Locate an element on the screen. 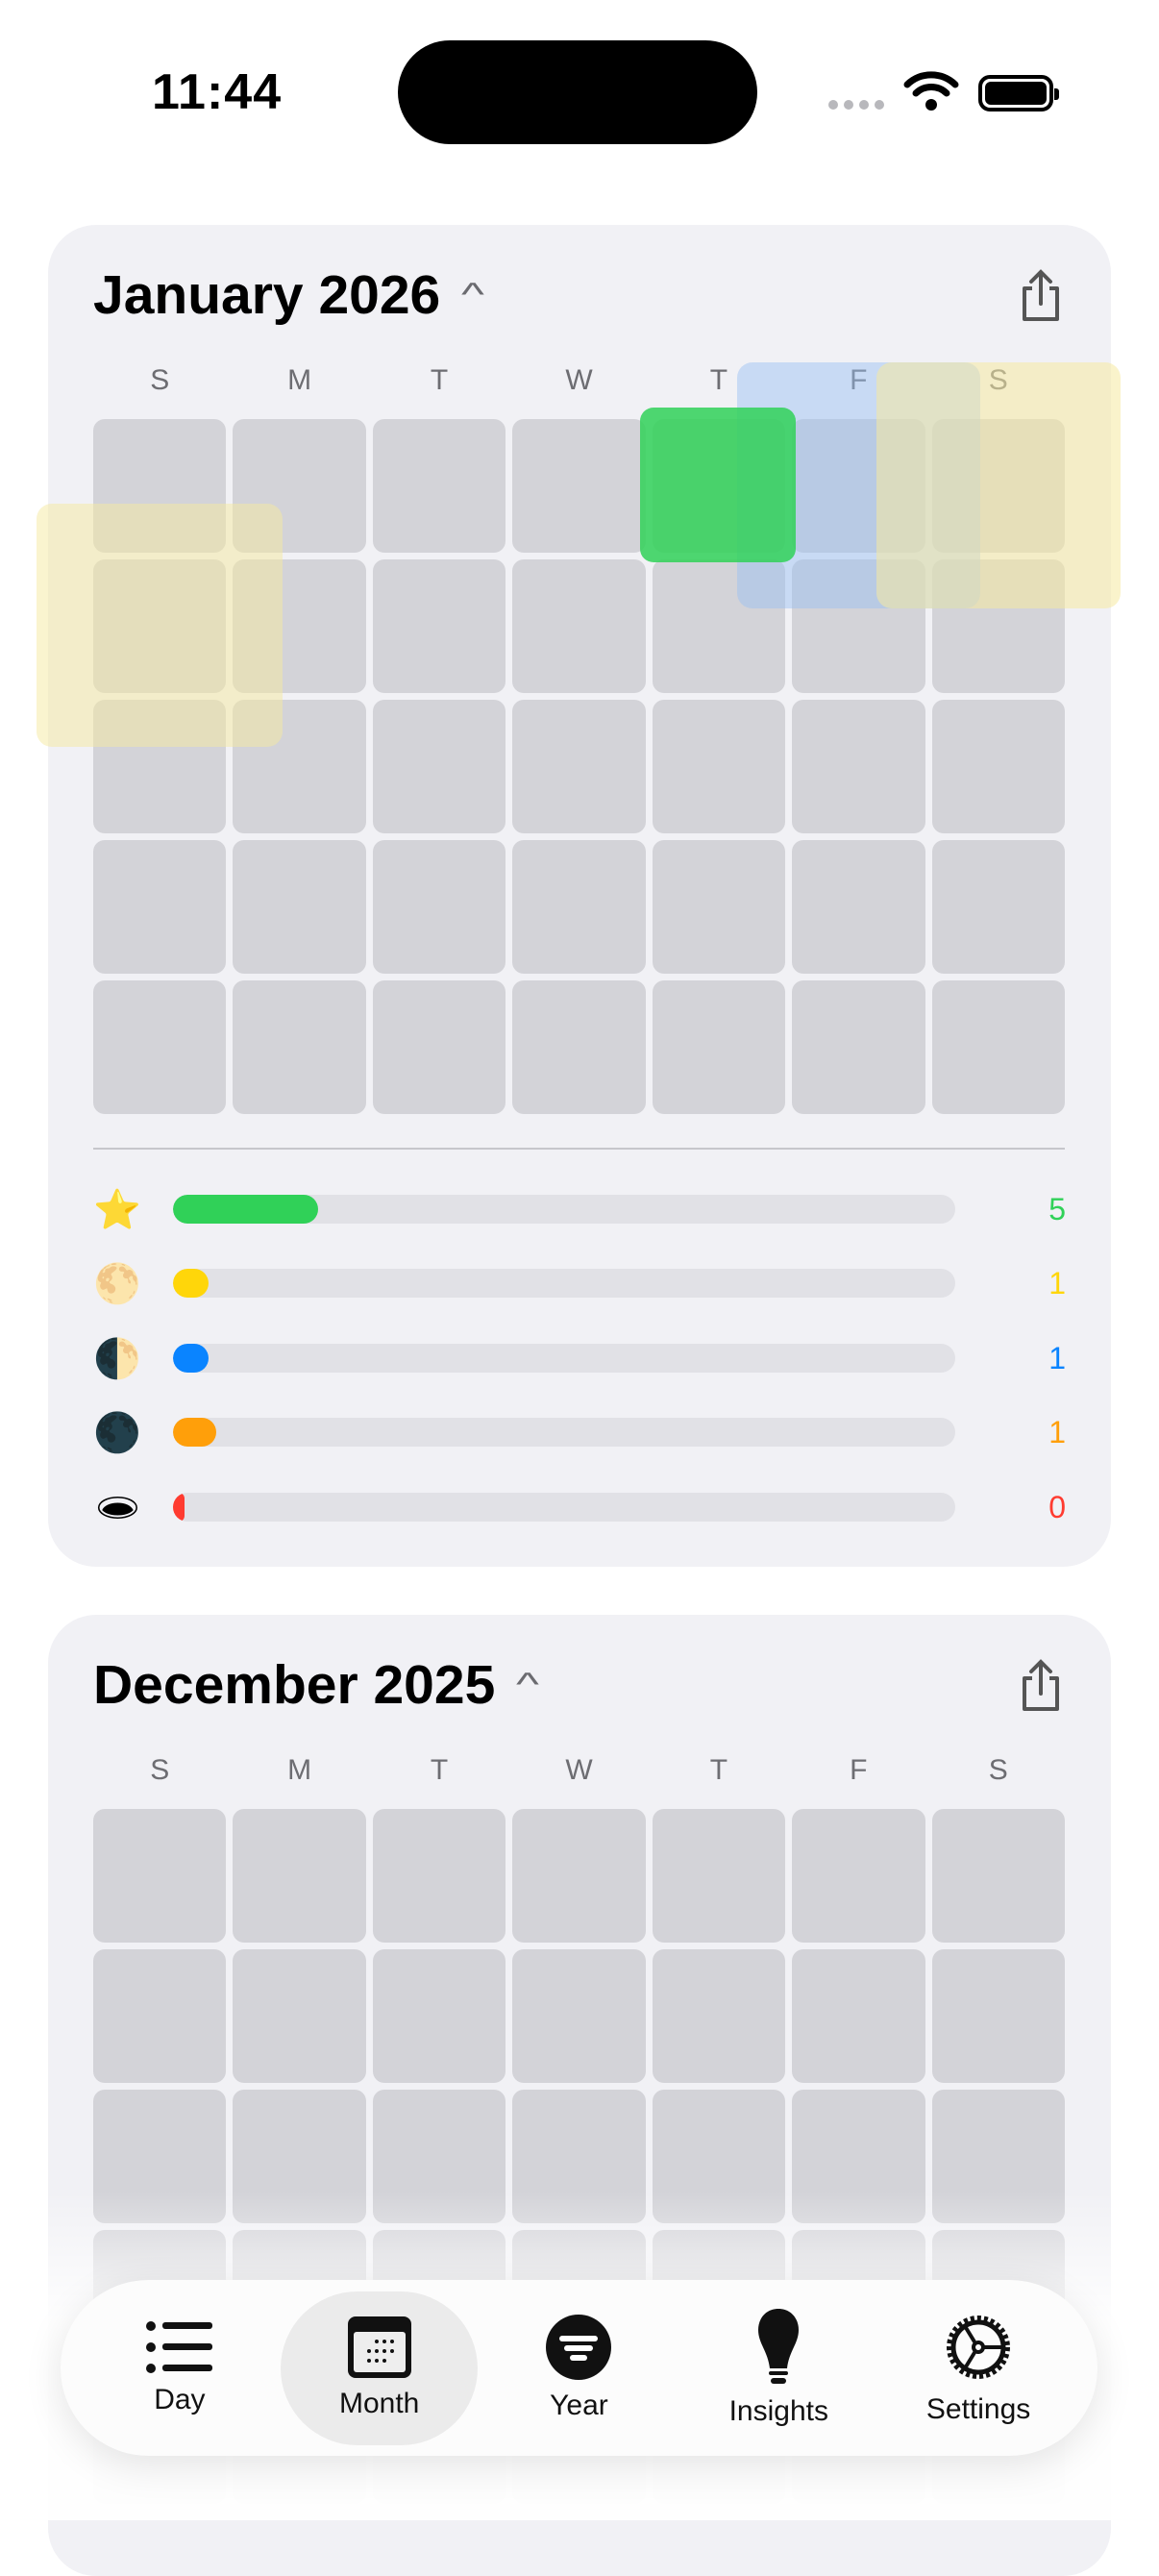 Image resolution: width=1159 pixels, height=2576 pixels. month-title: January 2026 ^ is located at coordinates (289, 295).